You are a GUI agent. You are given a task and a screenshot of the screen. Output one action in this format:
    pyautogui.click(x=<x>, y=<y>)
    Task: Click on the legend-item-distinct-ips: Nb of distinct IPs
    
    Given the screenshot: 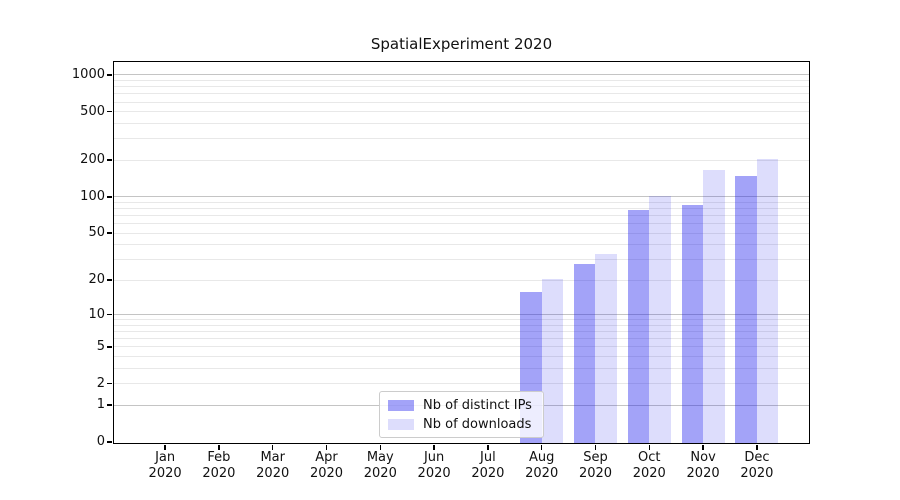 What is the action you would take?
    pyautogui.click(x=461, y=405)
    